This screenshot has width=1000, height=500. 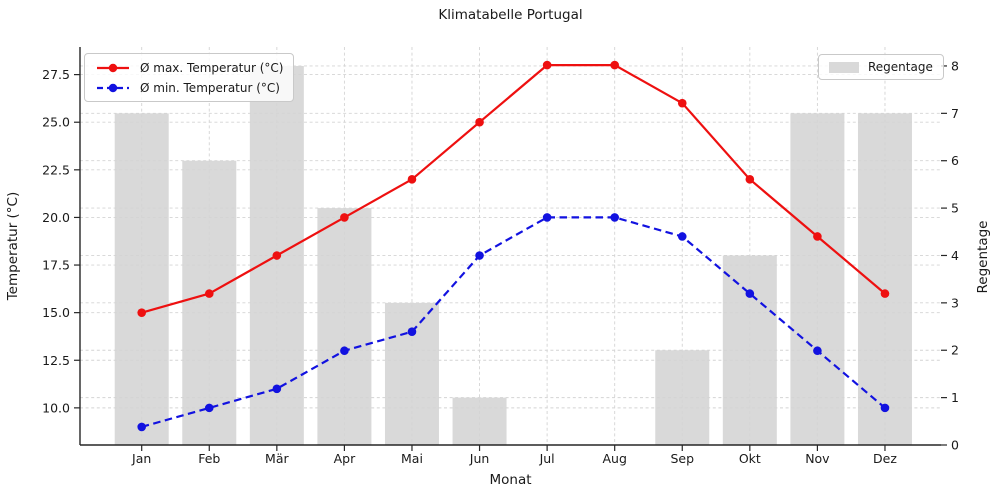 I want to click on svg-text: 22.5, so click(x=56, y=169).